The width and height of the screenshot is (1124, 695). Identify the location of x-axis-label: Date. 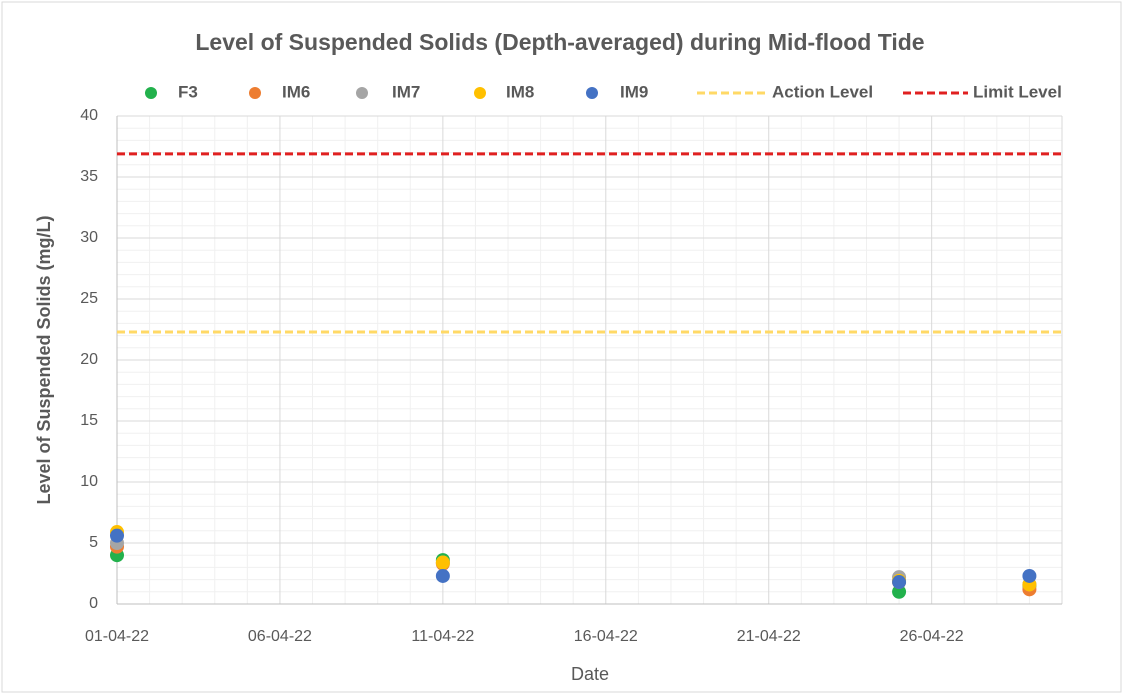
(590, 674).